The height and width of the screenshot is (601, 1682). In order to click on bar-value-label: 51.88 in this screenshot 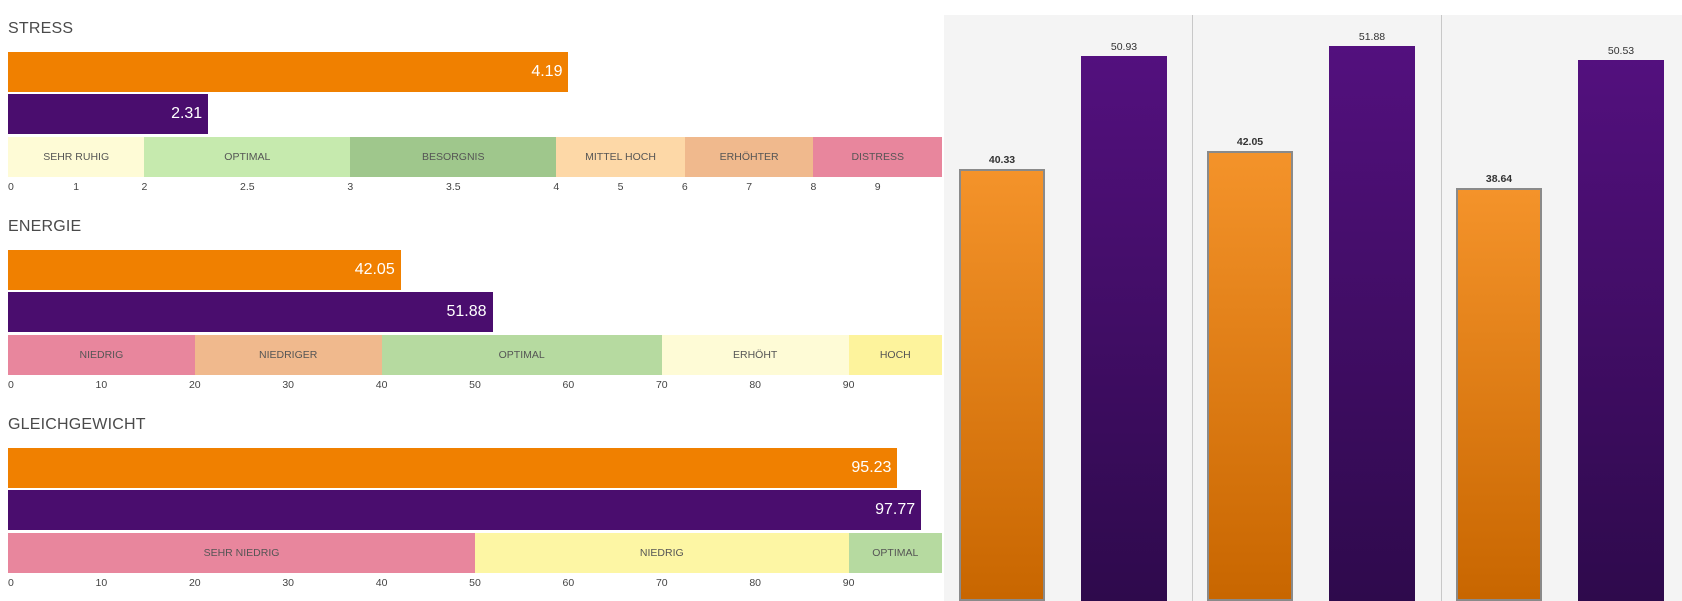, I will do `click(1372, 36)`.